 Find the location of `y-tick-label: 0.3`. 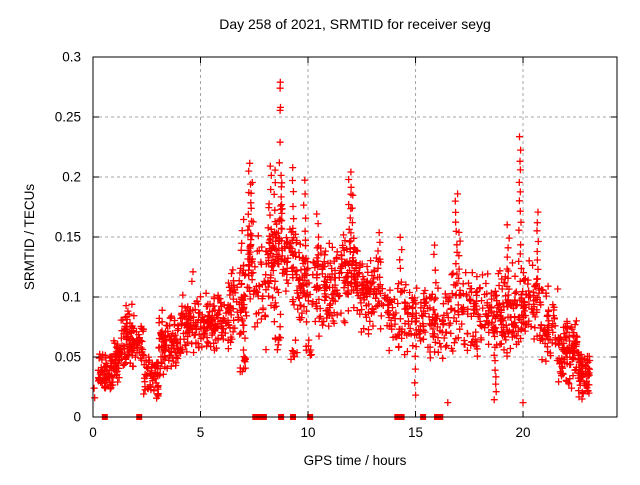

y-tick-label: 0.3 is located at coordinates (71, 57).